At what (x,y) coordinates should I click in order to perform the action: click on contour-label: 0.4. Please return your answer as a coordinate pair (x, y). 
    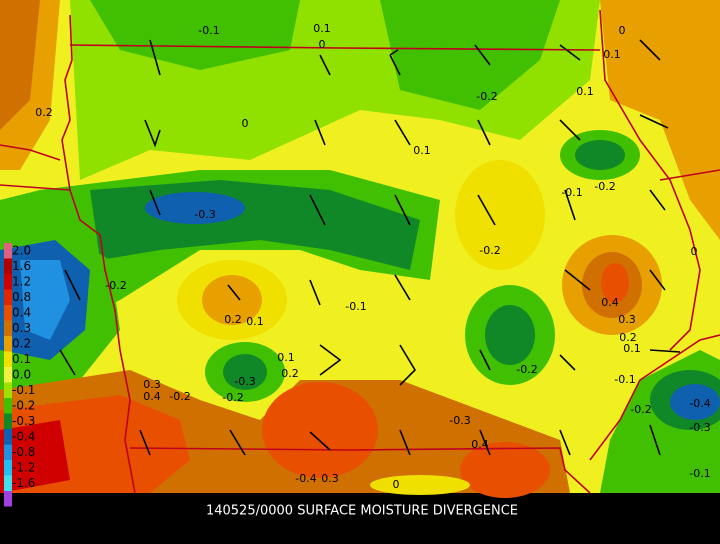
    Looking at the image, I should click on (152, 396).